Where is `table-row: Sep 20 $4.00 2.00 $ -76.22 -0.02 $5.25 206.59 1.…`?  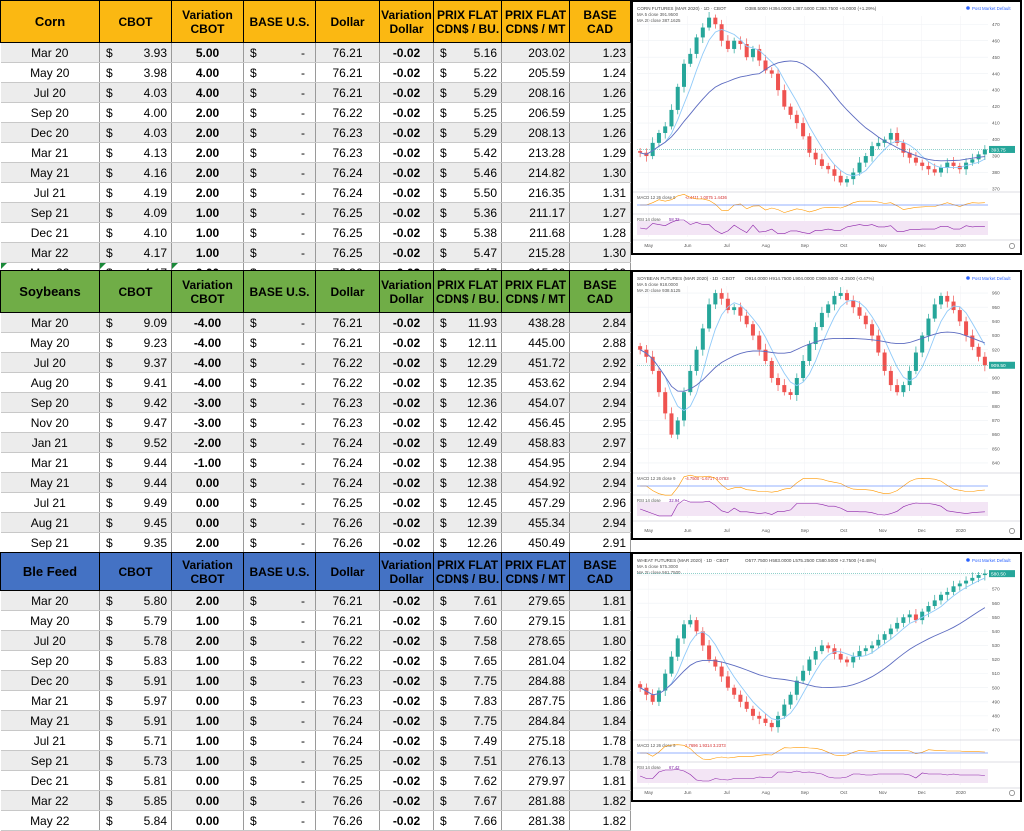 table-row: Sep 20 $4.00 2.00 $ -76.22 -0.02 $5.25 206.59 1.… is located at coordinates (315, 112).